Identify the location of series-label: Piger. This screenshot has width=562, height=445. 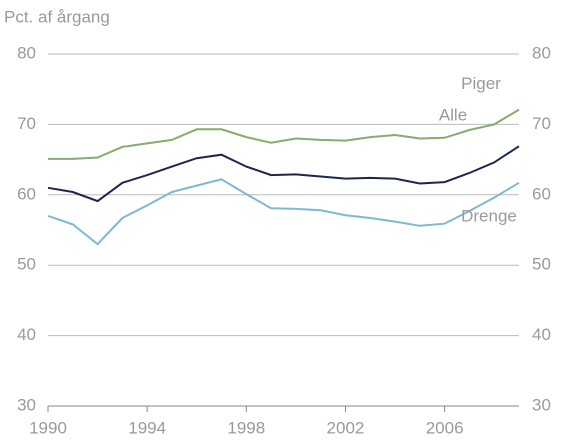
(481, 83).